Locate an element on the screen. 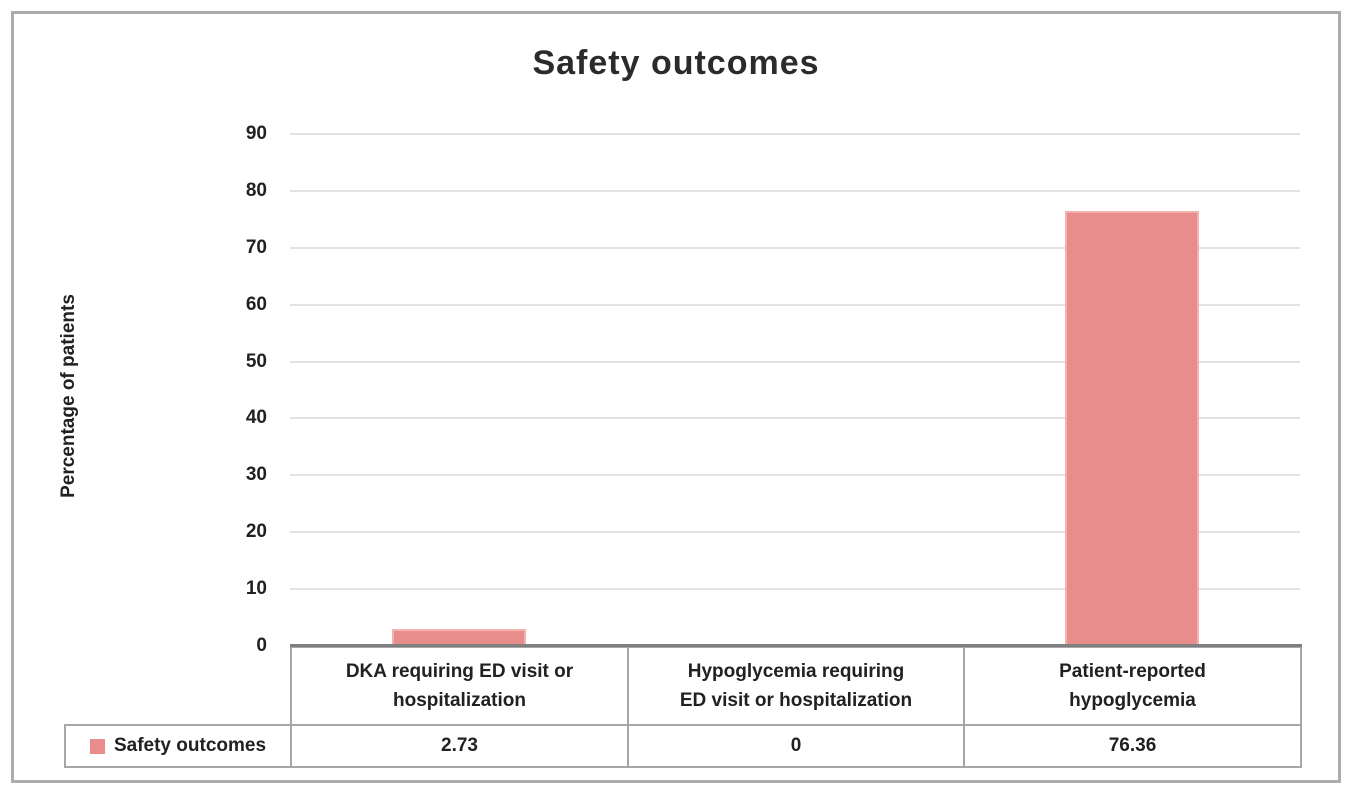 This screenshot has height=794, width=1352. y-tick-label: 10 is located at coordinates (256, 588).